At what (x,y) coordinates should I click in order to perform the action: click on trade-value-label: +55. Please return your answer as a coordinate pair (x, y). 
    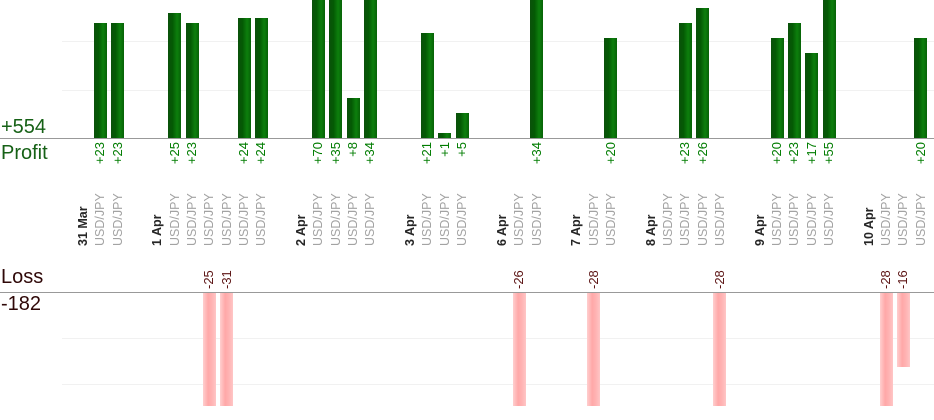
    Looking at the image, I should click on (829, 153).